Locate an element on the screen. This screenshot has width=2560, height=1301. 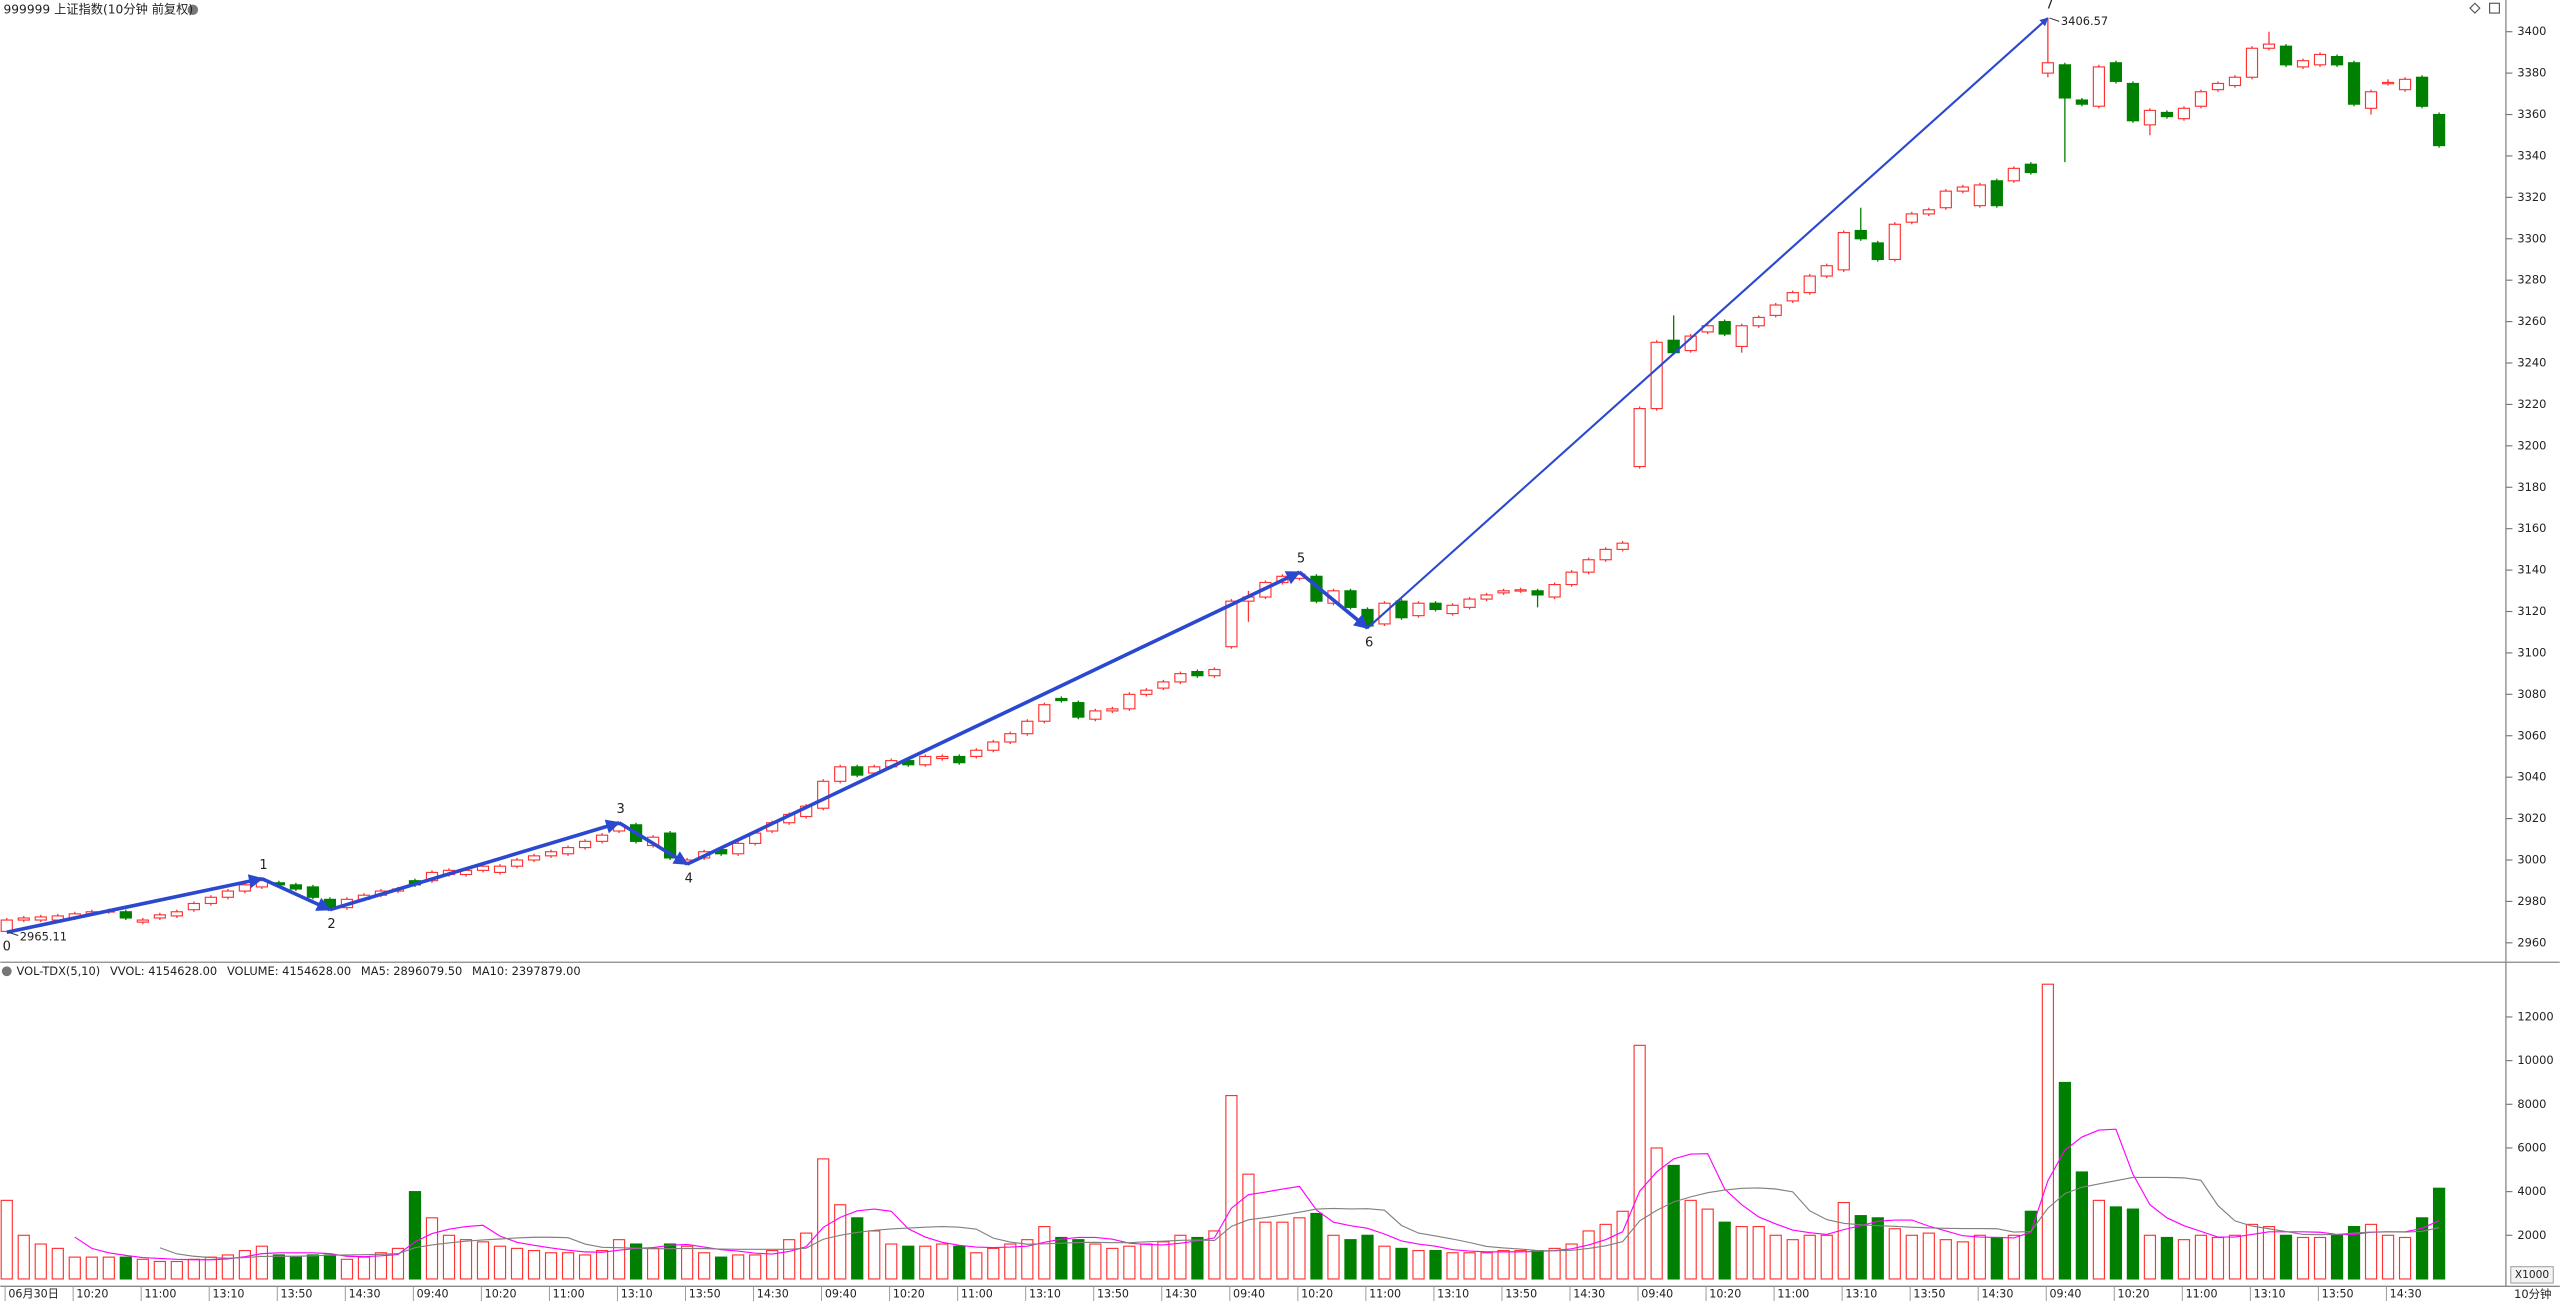
chart-title: 999999 上证指数(10分钟 前复权) is located at coordinates (98, 8).